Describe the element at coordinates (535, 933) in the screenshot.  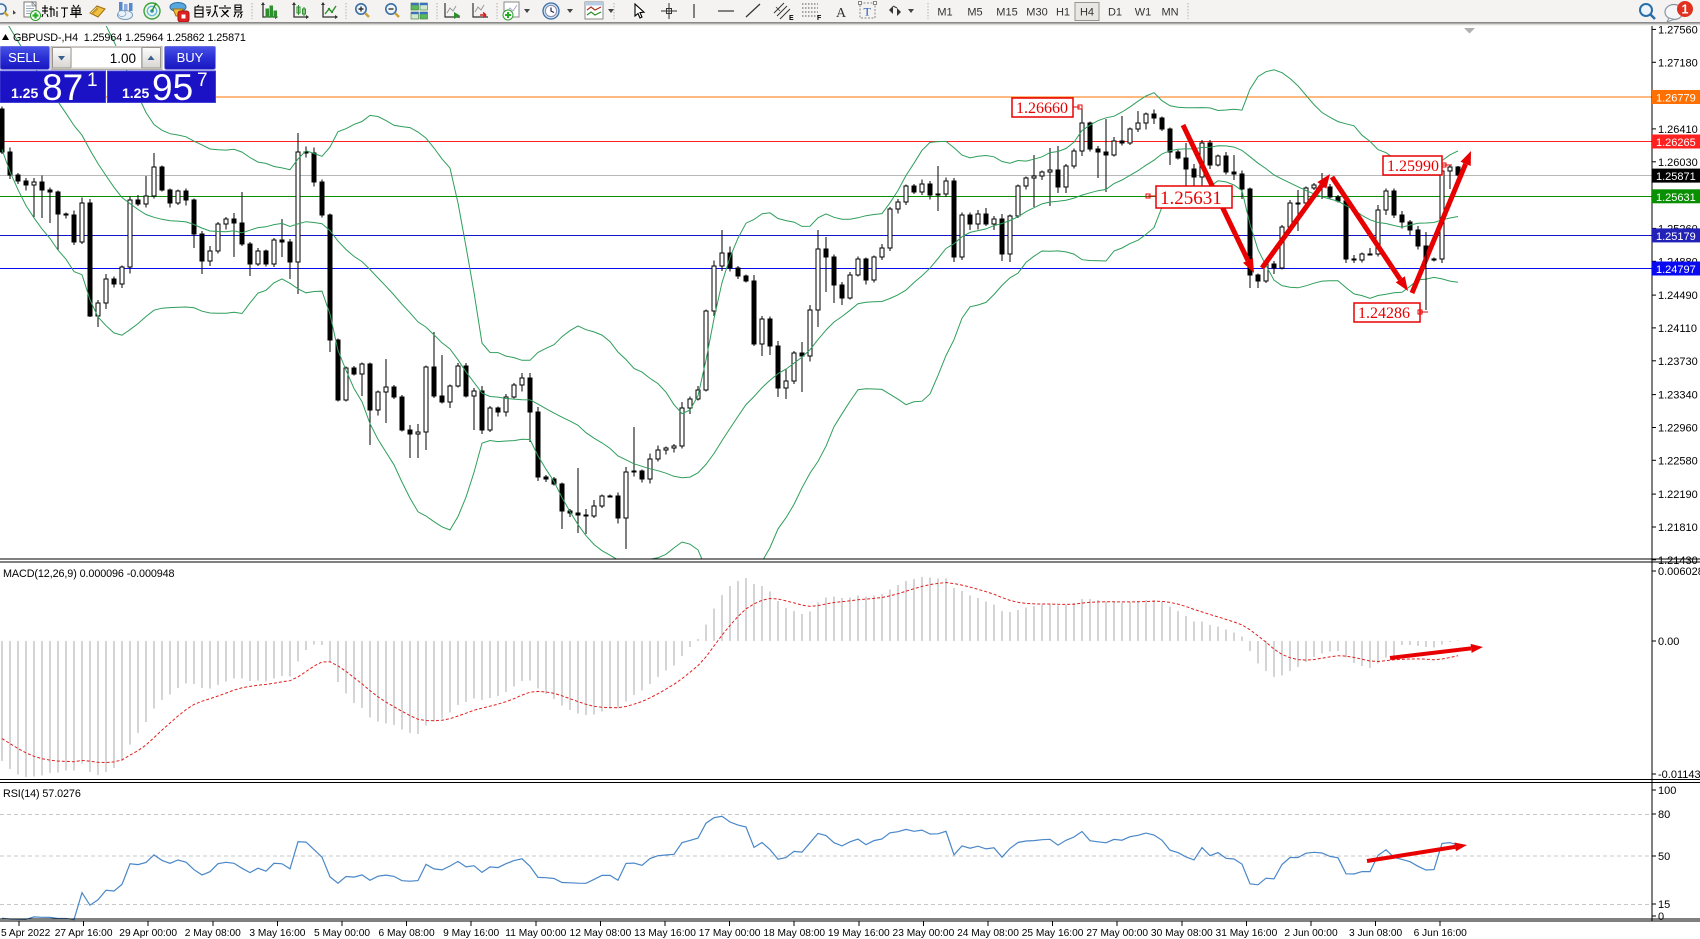
I see `svg-text: 11 May 00:00` at that location.